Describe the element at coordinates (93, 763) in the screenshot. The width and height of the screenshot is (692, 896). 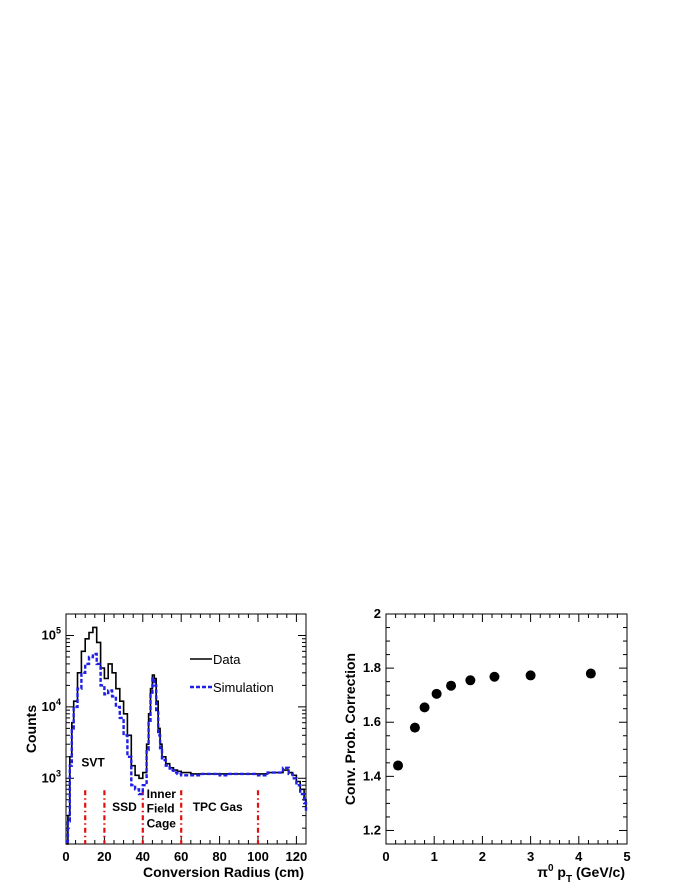
I see `detector-annotation: SVT` at that location.